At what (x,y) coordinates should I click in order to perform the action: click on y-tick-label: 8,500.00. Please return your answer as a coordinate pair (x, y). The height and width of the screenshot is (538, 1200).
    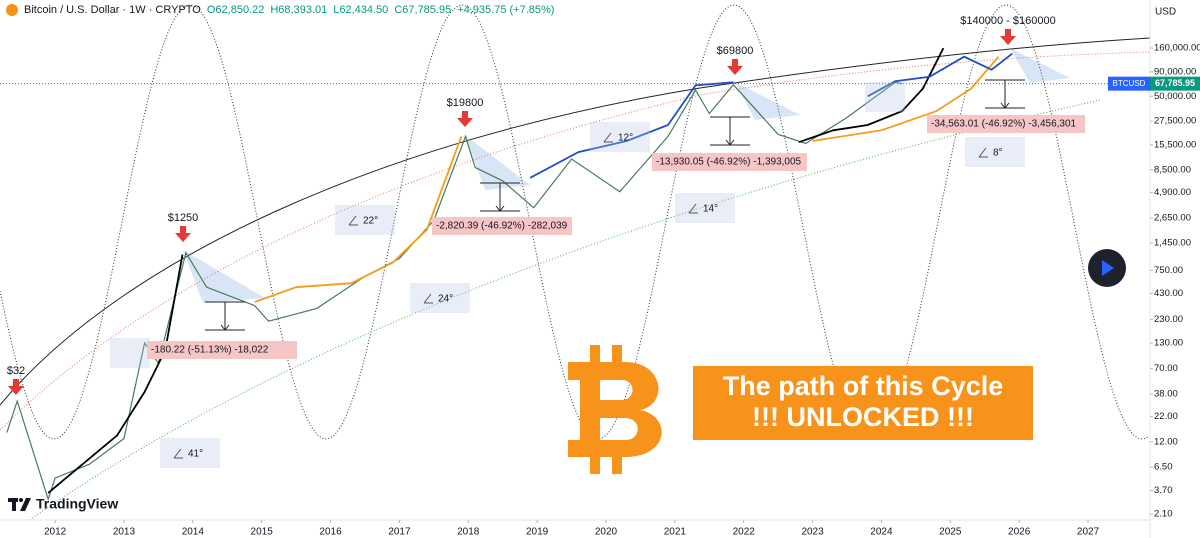
    Looking at the image, I should click on (1172, 169).